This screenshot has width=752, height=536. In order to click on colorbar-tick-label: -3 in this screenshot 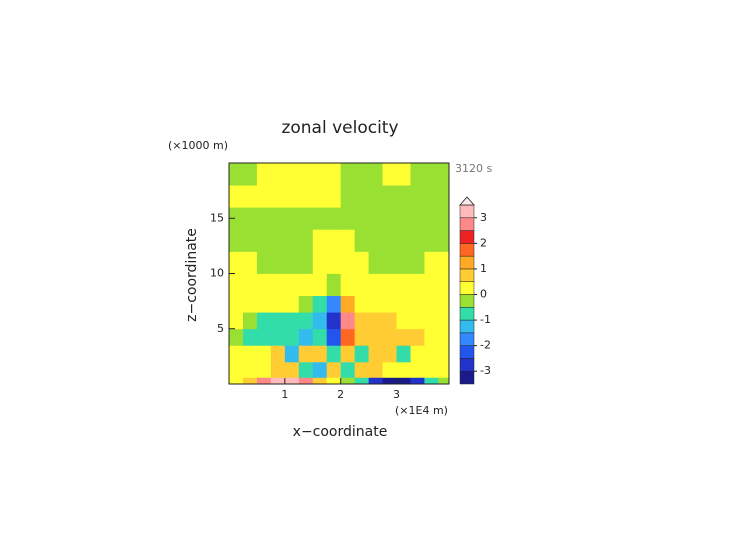, I will do `click(485, 370)`.